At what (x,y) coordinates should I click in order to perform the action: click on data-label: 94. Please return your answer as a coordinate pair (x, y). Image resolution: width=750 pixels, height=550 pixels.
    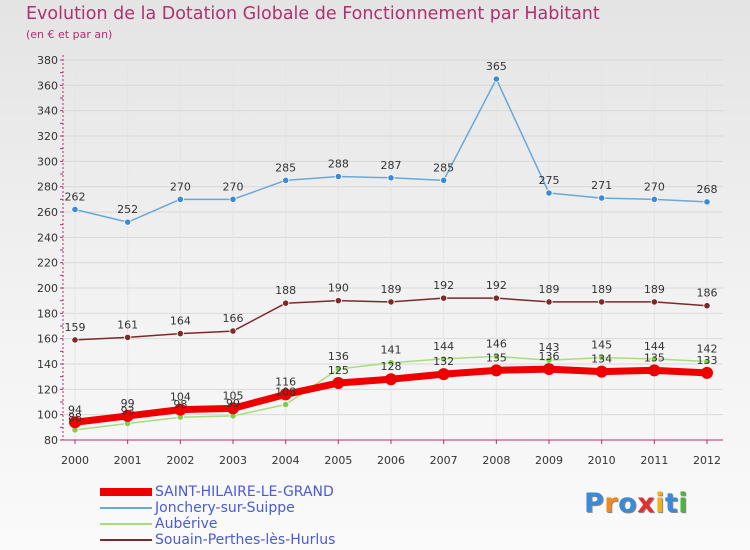
    Looking at the image, I should click on (75, 409).